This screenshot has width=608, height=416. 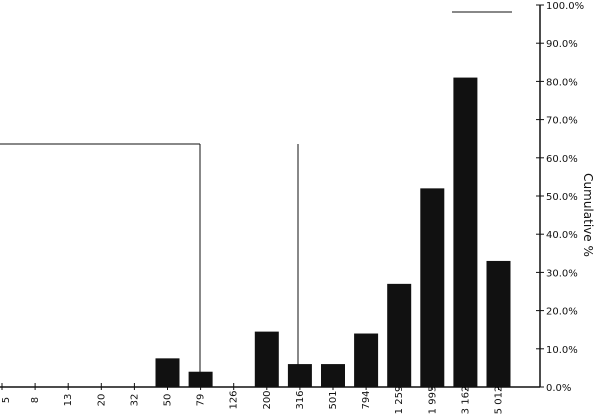 I want to click on y-tick-label: 60.0%, so click(x=562, y=159).